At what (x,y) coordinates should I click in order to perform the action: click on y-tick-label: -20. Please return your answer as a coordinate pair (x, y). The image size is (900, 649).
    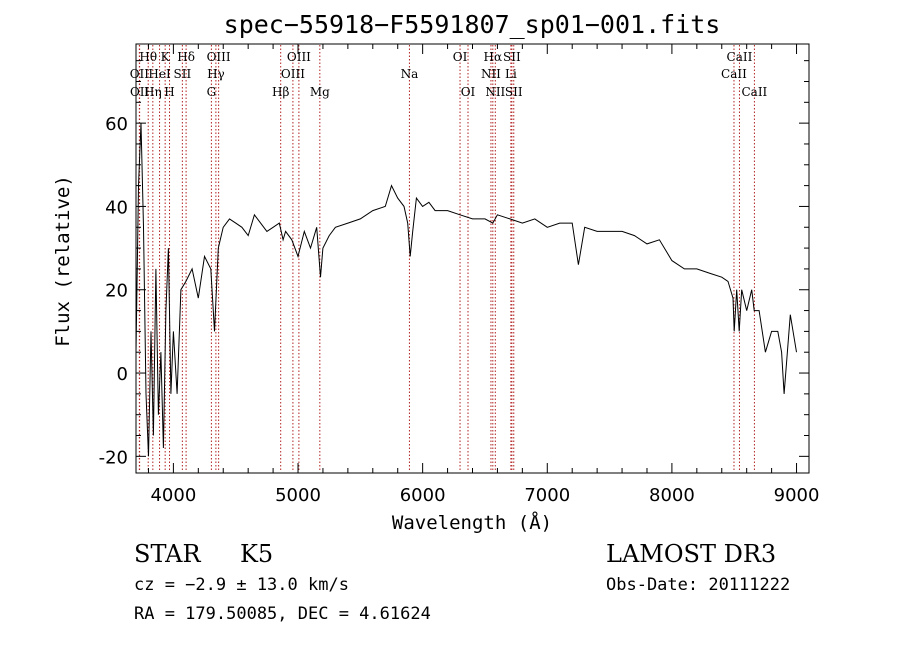
    Looking at the image, I should click on (113, 457).